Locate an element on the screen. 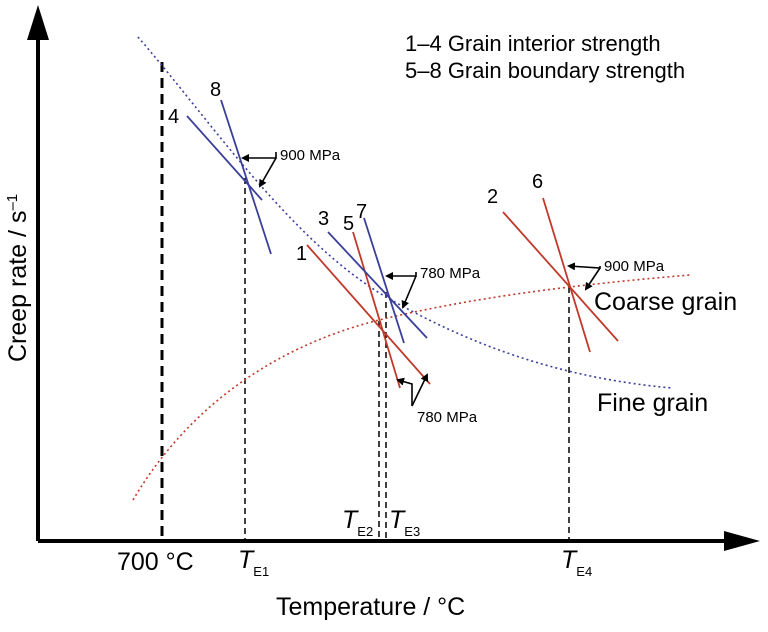 The image size is (768, 632). line-label-2: 2 is located at coordinates (492, 197).